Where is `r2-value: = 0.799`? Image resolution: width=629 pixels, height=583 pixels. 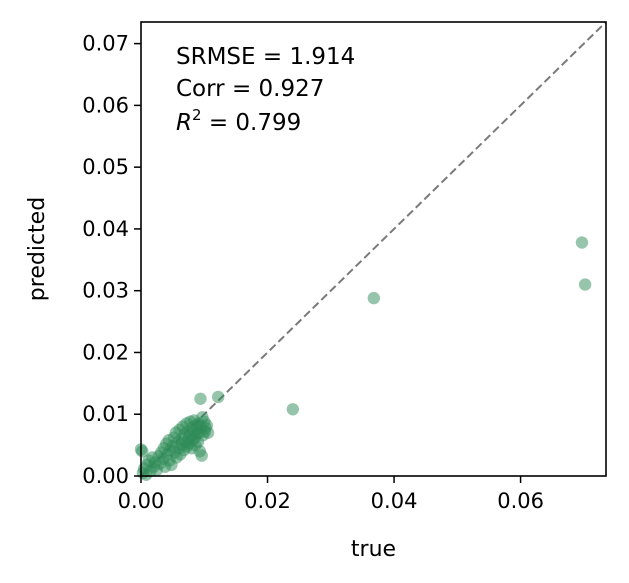 r2-value: = 0.799 is located at coordinates (252, 123).